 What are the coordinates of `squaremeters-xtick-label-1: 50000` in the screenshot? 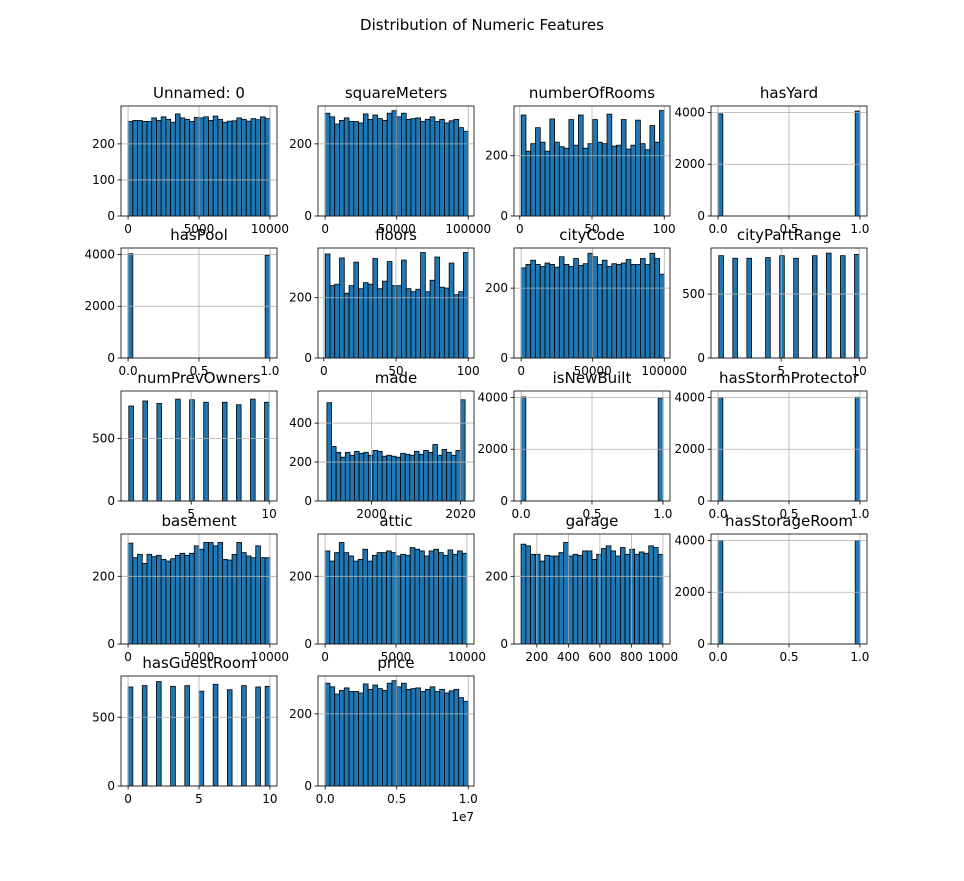 It's located at (397, 229).